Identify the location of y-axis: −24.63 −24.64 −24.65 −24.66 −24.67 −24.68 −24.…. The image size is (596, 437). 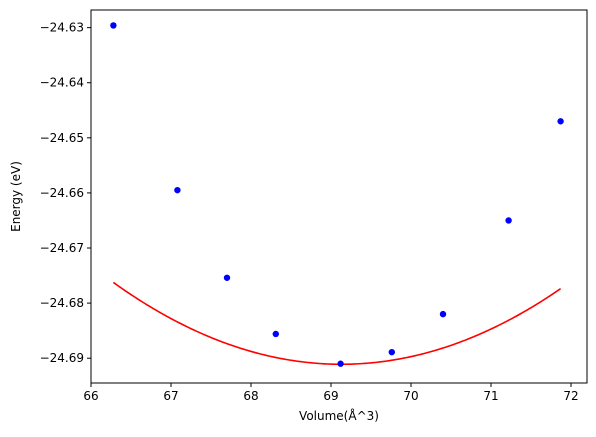
(65, 193).